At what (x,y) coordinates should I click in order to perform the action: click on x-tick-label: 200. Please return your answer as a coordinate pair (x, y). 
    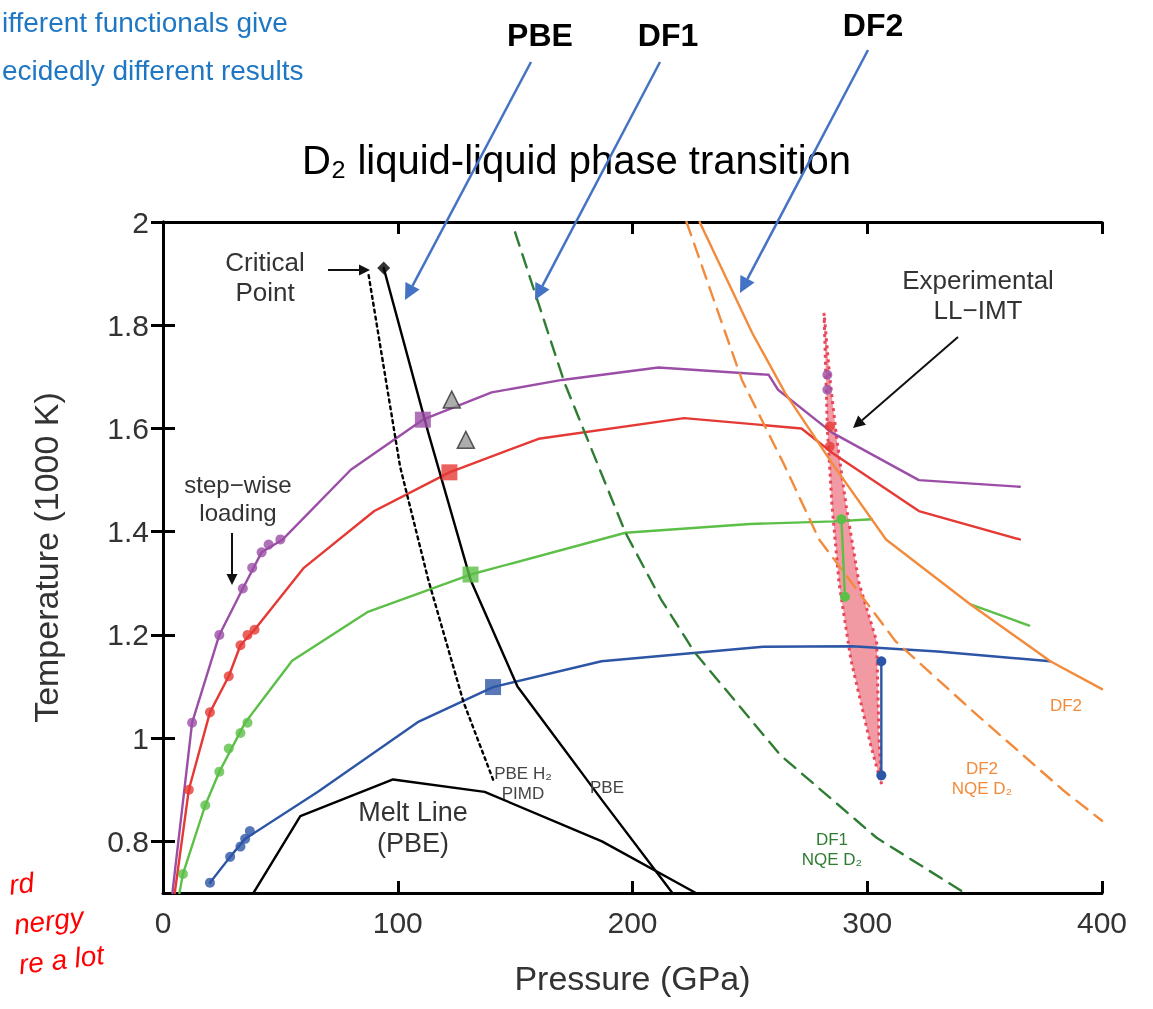
    Looking at the image, I should click on (632, 922).